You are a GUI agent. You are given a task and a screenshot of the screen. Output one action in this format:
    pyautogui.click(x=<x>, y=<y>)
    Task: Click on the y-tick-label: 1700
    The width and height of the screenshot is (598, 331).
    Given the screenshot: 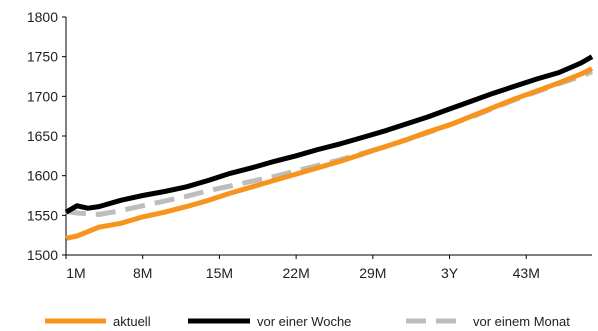 What is the action you would take?
    pyautogui.click(x=42, y=96)
    